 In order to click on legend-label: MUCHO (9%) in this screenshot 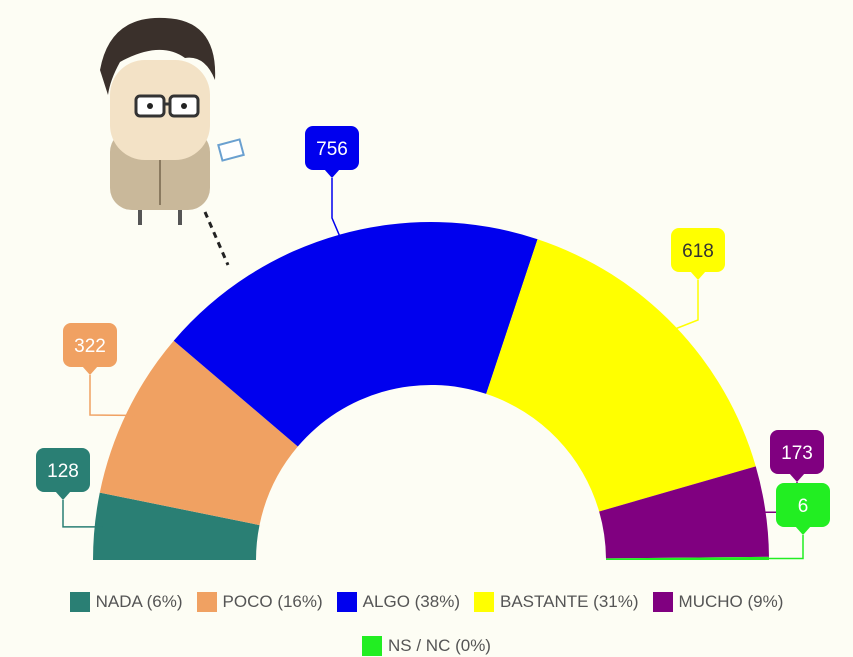, I will do `click(731, 601)`.